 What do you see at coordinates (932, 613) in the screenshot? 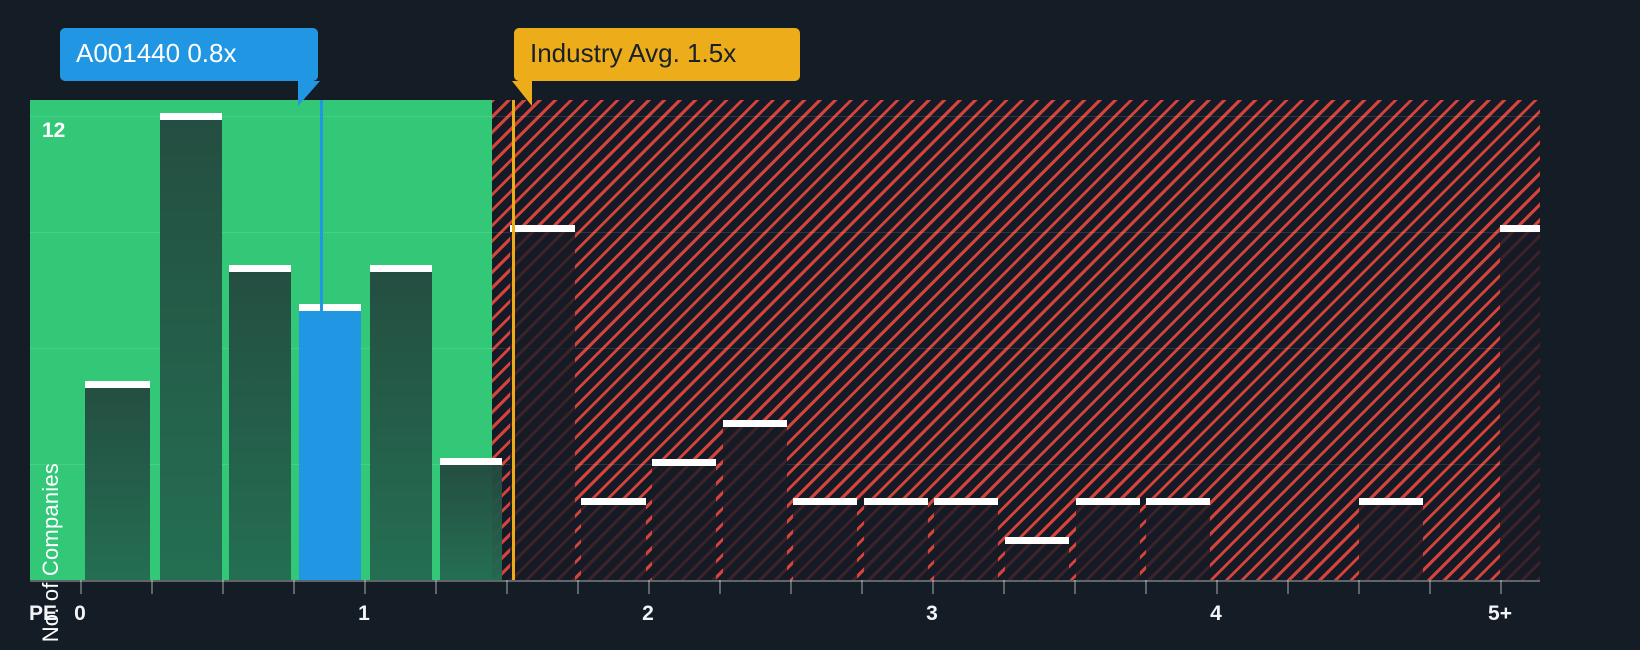
I see `x-axis-label-3: 3` at bounding box center [932, 613].